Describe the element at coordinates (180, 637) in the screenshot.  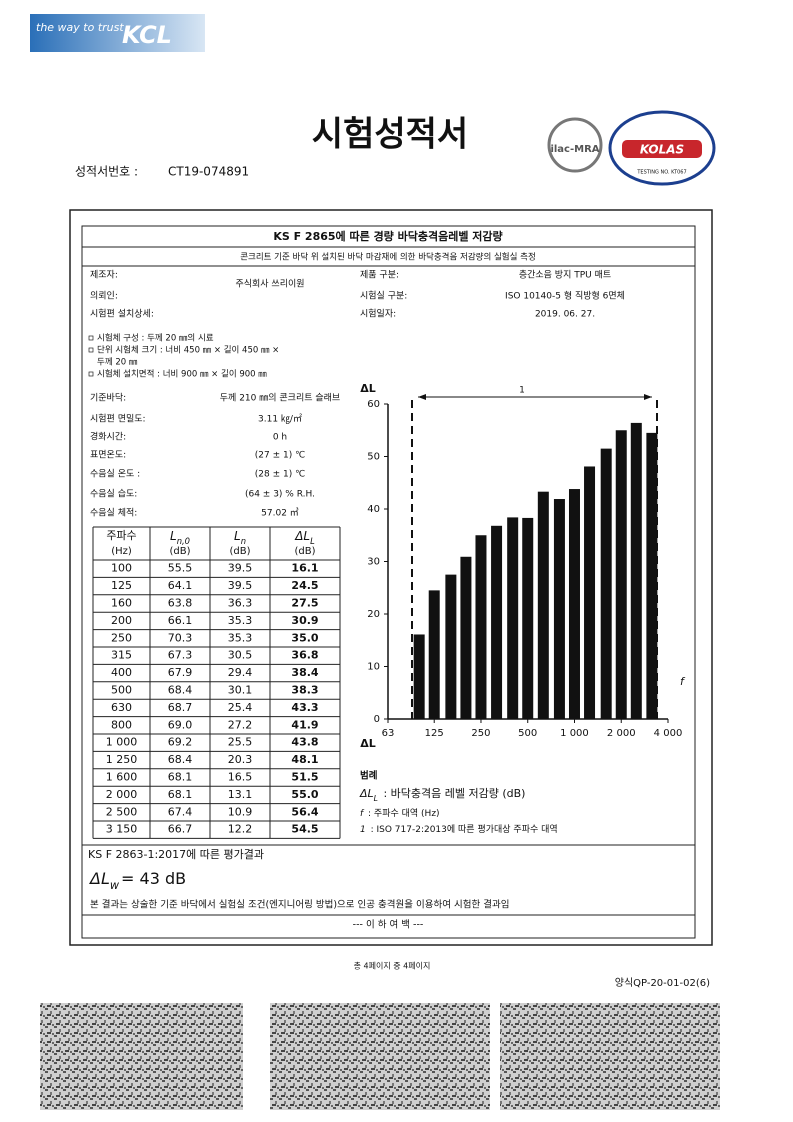
I see `table-cell: 70.3` at that location.